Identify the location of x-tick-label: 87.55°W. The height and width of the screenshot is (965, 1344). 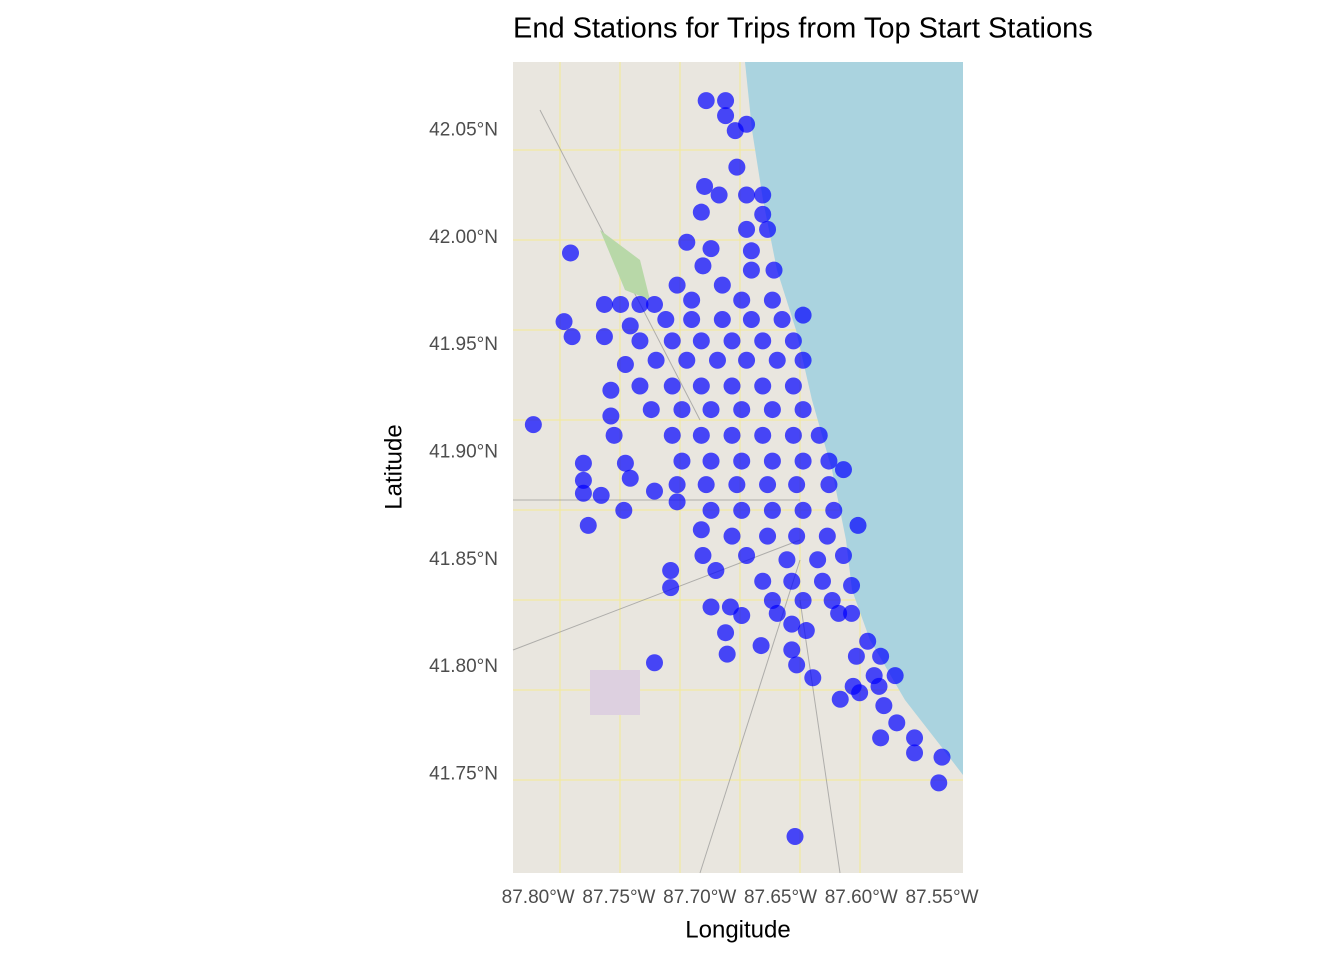
(941, 897).